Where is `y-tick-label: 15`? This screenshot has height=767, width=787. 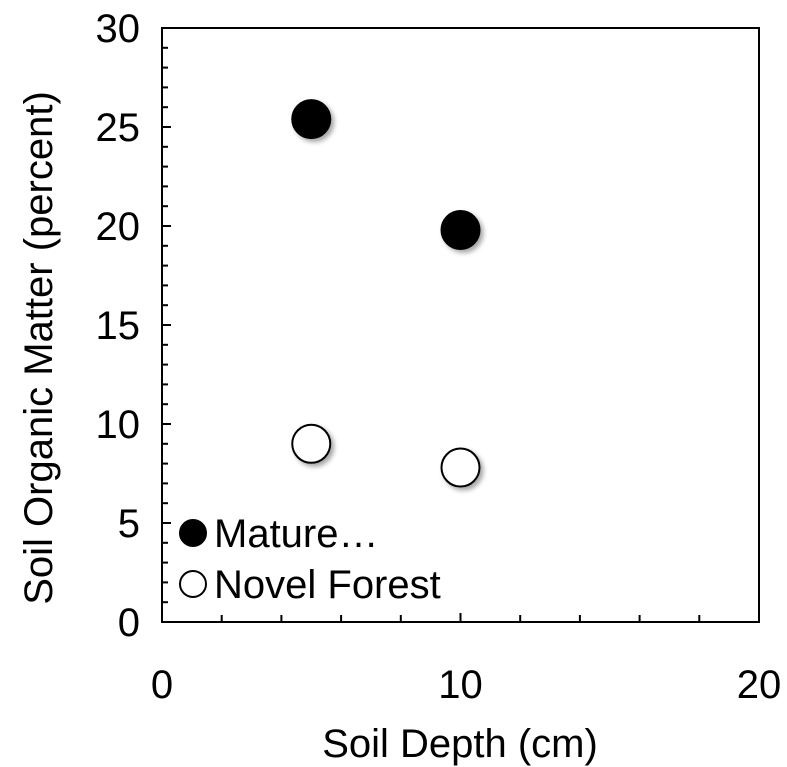
y-tick-label: 15 is located at coordinates (118, 326).